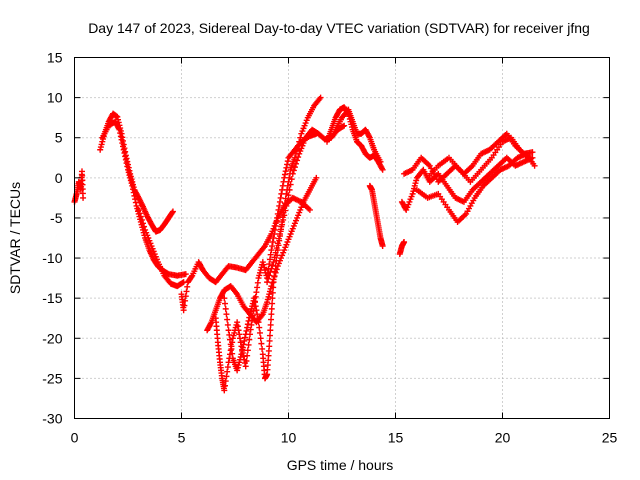  What do you see at coordinates (59, 178) in the screenshot?
I see `y-tick-label: 0` at bounding box center [59, 178].